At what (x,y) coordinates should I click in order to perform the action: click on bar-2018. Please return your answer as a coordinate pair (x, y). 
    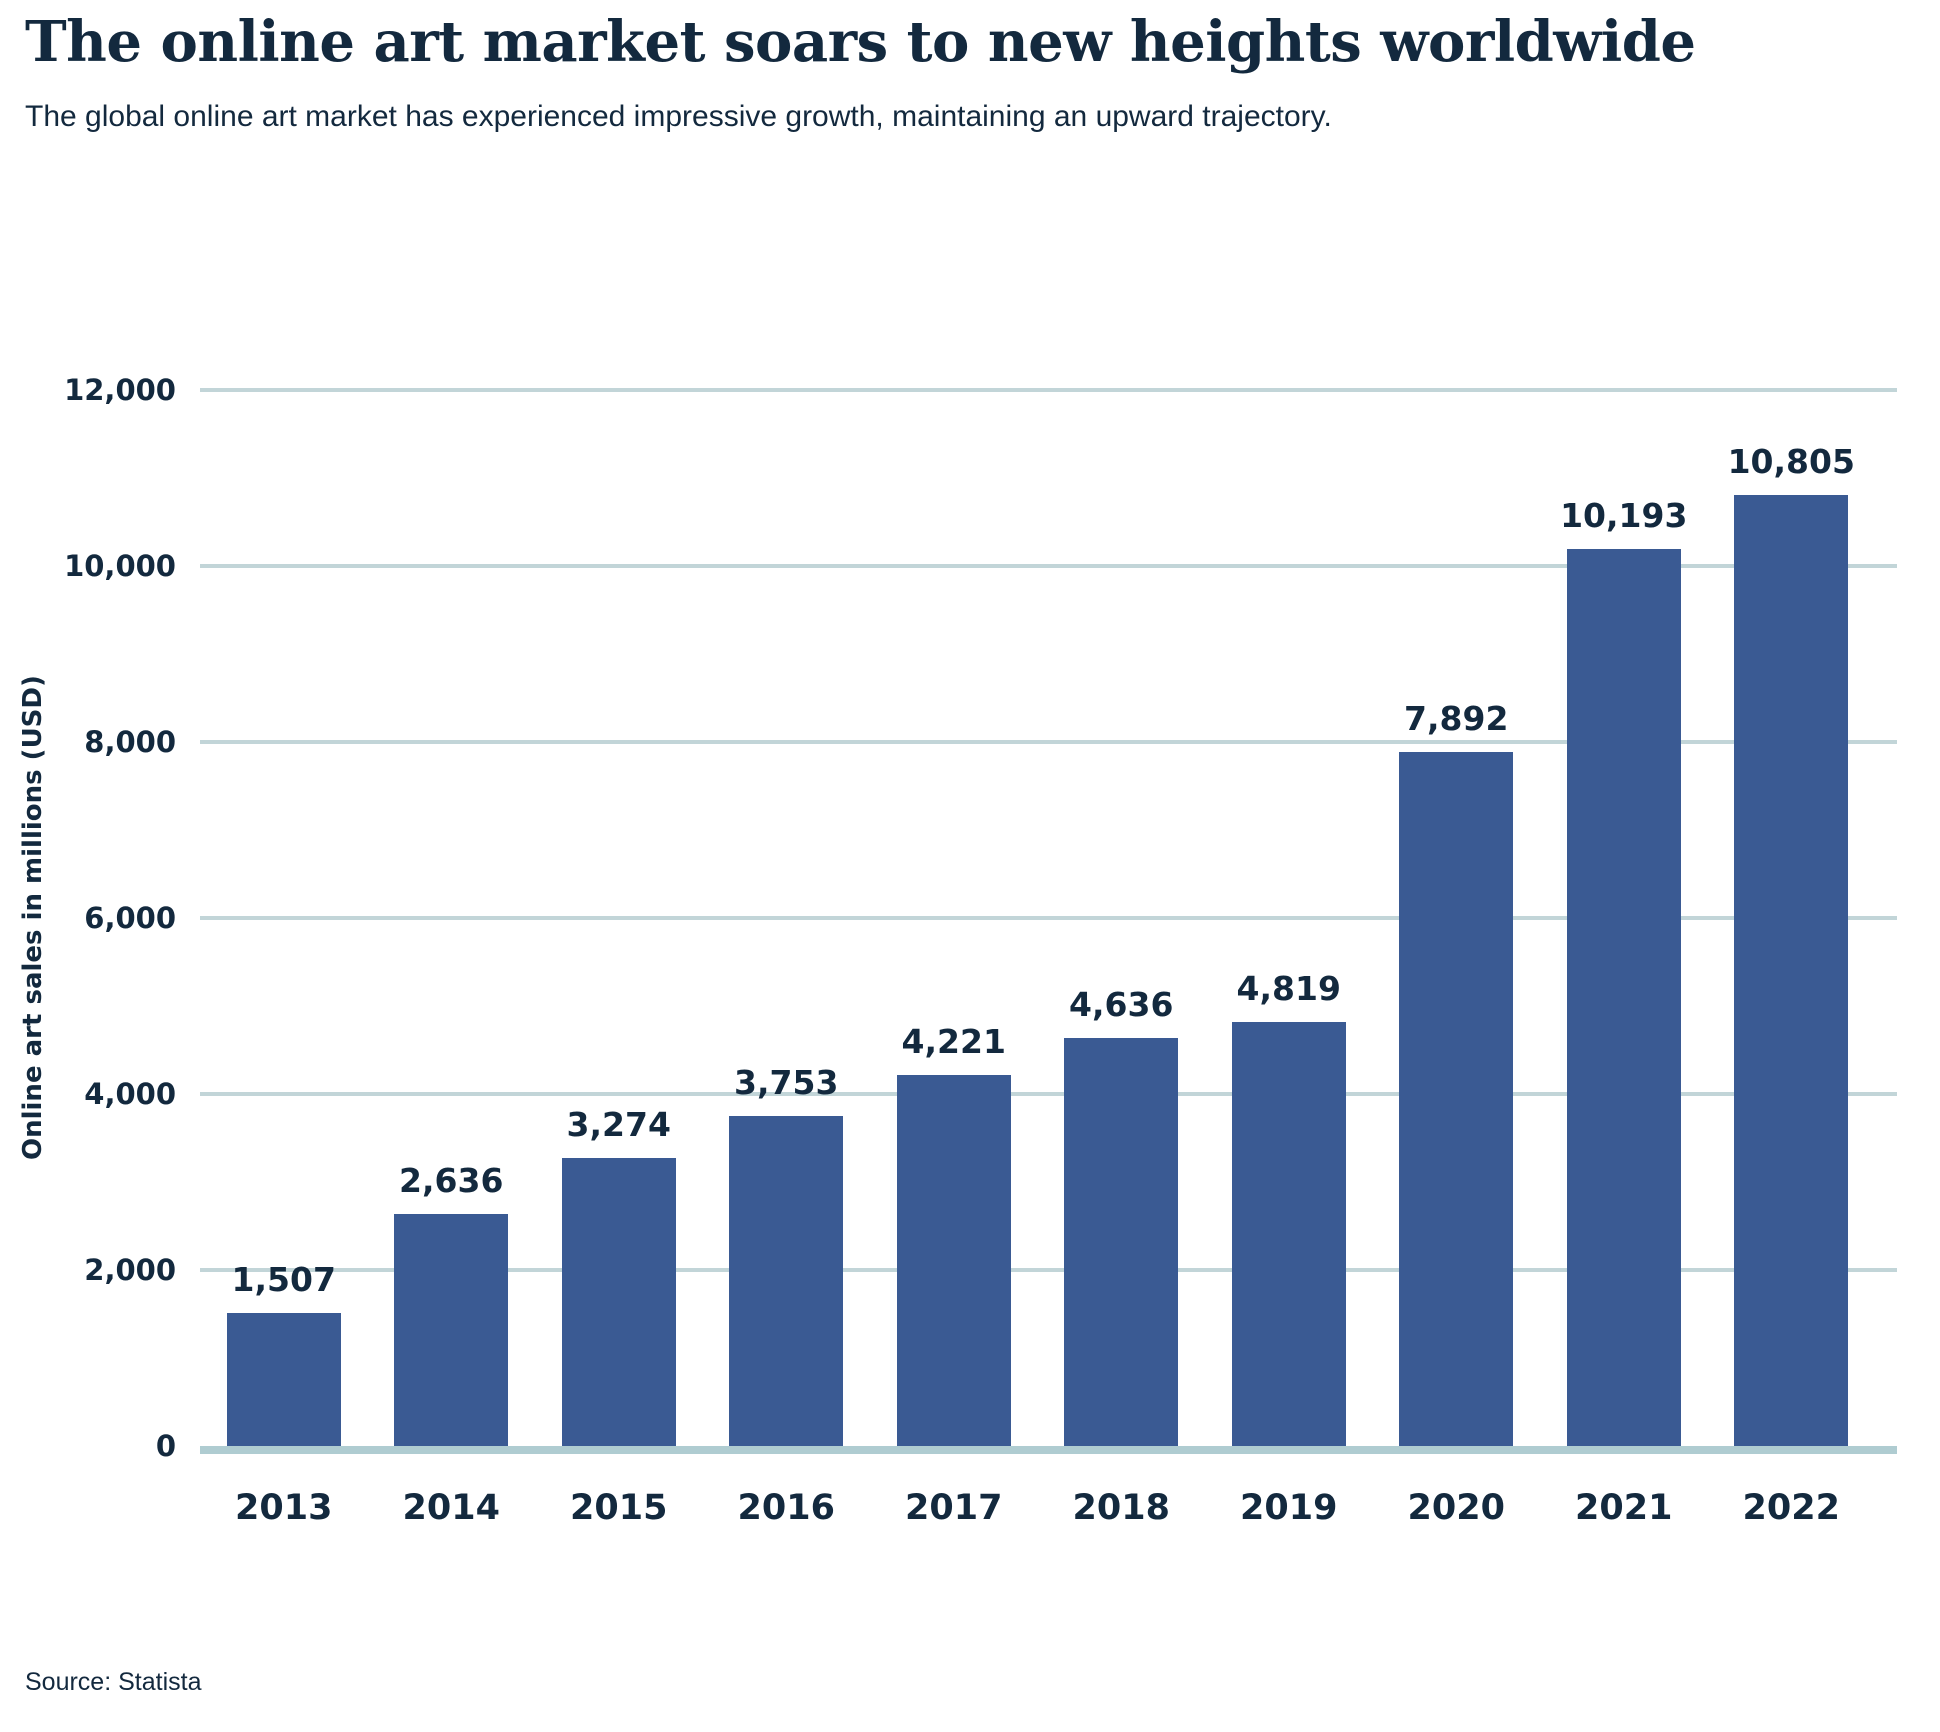
    Looking at the image, I should click on (1121, 1242).